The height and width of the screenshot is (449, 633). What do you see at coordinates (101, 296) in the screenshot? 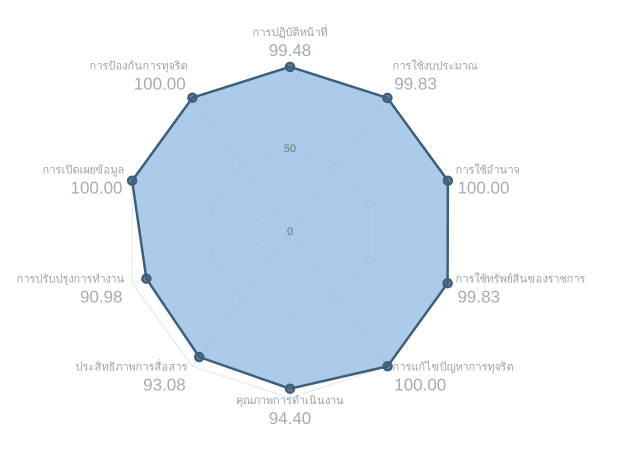
I see `data-label: 90.98` at bounding box center [101, 296].